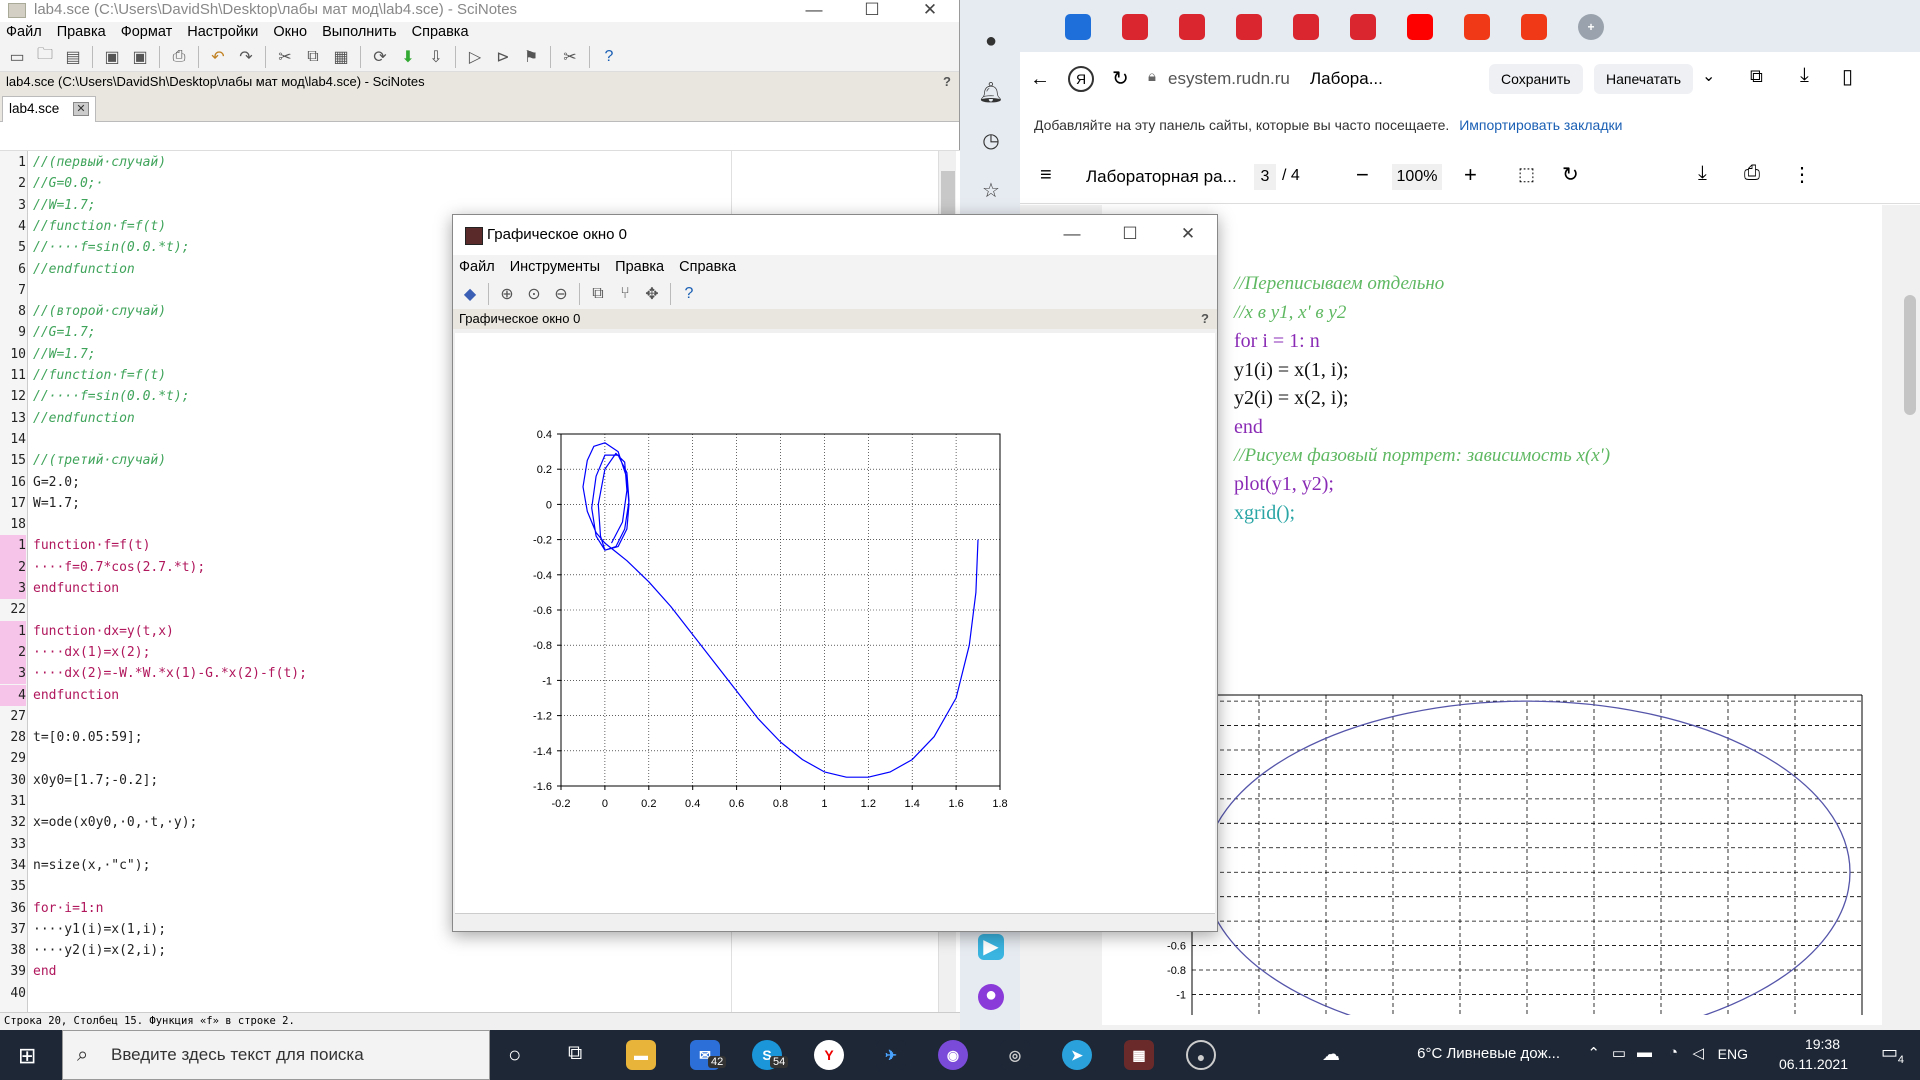  Describe the element at coordinates (1201, 1055) in the screenshot. I see `obs-icon: ●` at that location.